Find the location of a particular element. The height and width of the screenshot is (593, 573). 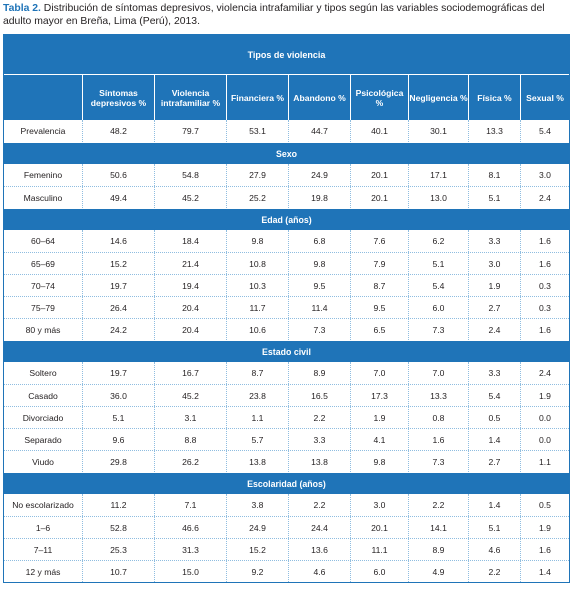

table-cell: 10.8 is located at coordinates (257, 263).